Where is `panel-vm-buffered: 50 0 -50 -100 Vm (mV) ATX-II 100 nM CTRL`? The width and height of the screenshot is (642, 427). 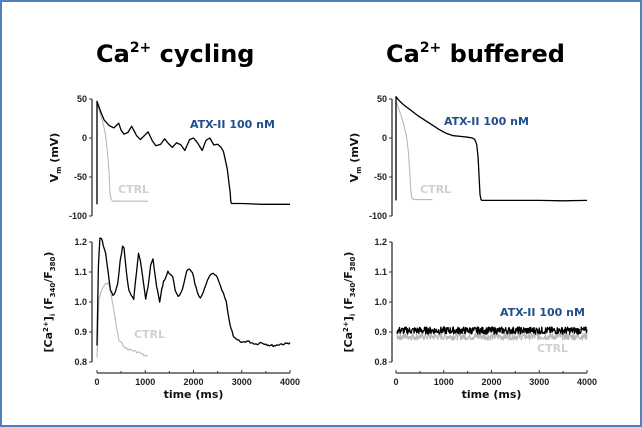
panel-vm-buffered: 50 0 -50 -100 Vm (mV) ATX-II 100 nM CTRL is located at coordinates (468, 157).